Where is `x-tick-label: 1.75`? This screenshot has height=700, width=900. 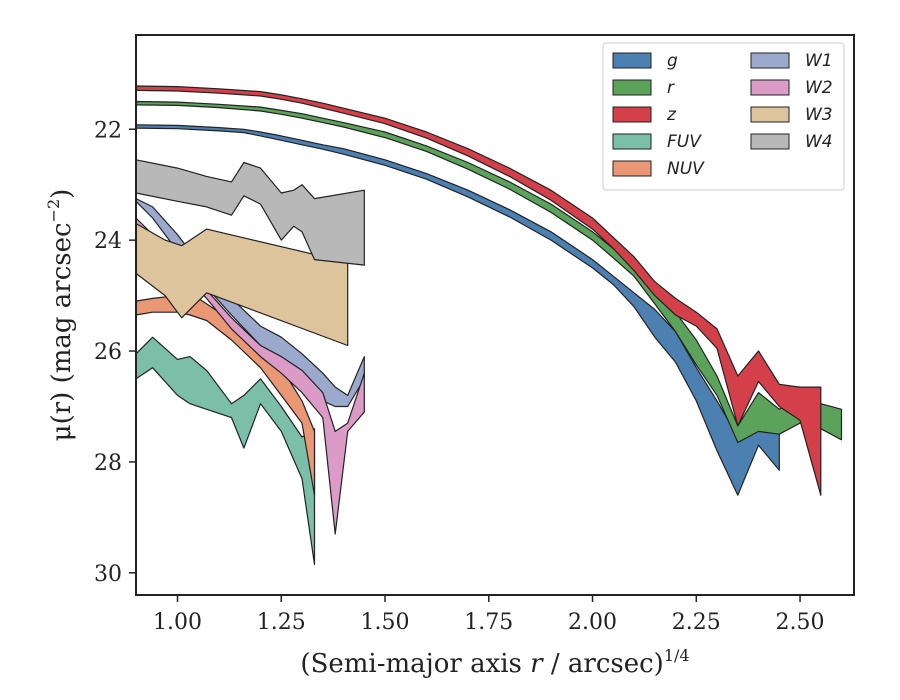
x-tick-label: 1.75 is located at coordinates (488, 622).